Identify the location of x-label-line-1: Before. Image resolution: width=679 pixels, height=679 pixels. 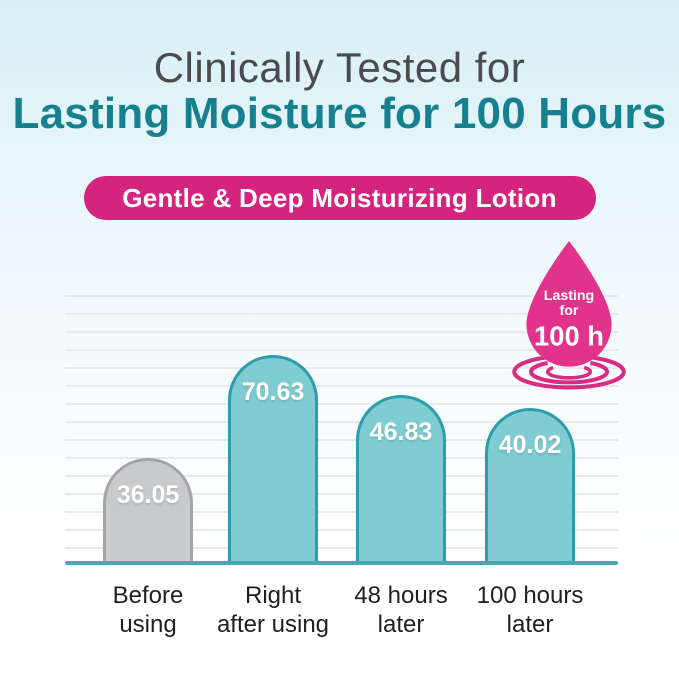
(148, 595).